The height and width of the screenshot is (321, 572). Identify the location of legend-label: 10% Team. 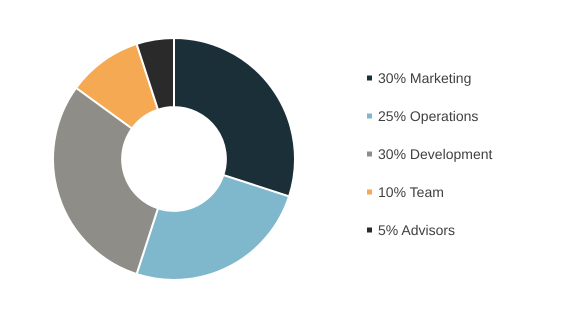
(411, 192).